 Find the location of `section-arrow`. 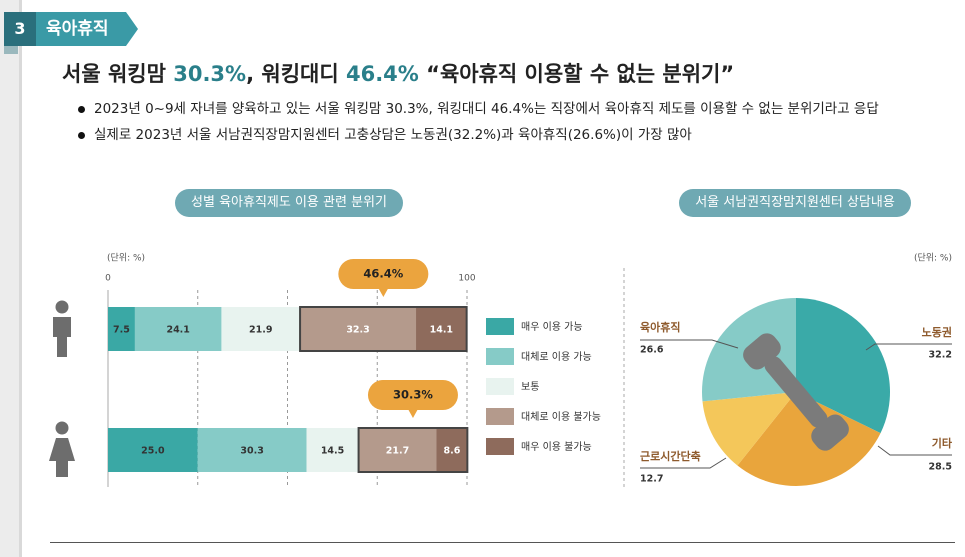

section-arrow is located at coordinates (132, 29).